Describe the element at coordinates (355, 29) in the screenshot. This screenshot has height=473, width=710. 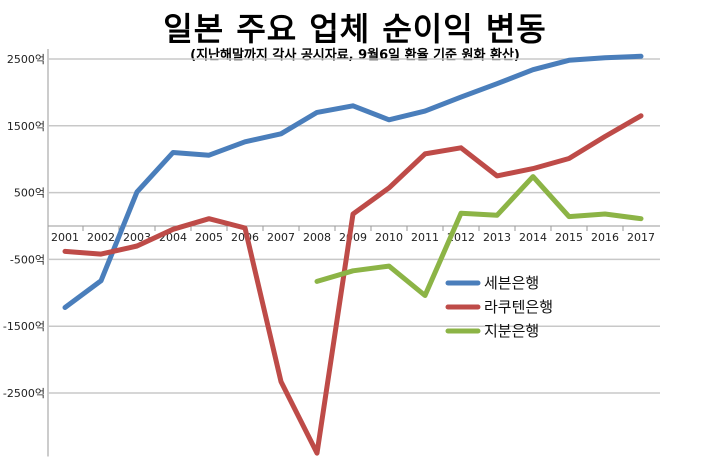
I see `chart-title: 일본 주요 업체 순이익 변동` at that location.